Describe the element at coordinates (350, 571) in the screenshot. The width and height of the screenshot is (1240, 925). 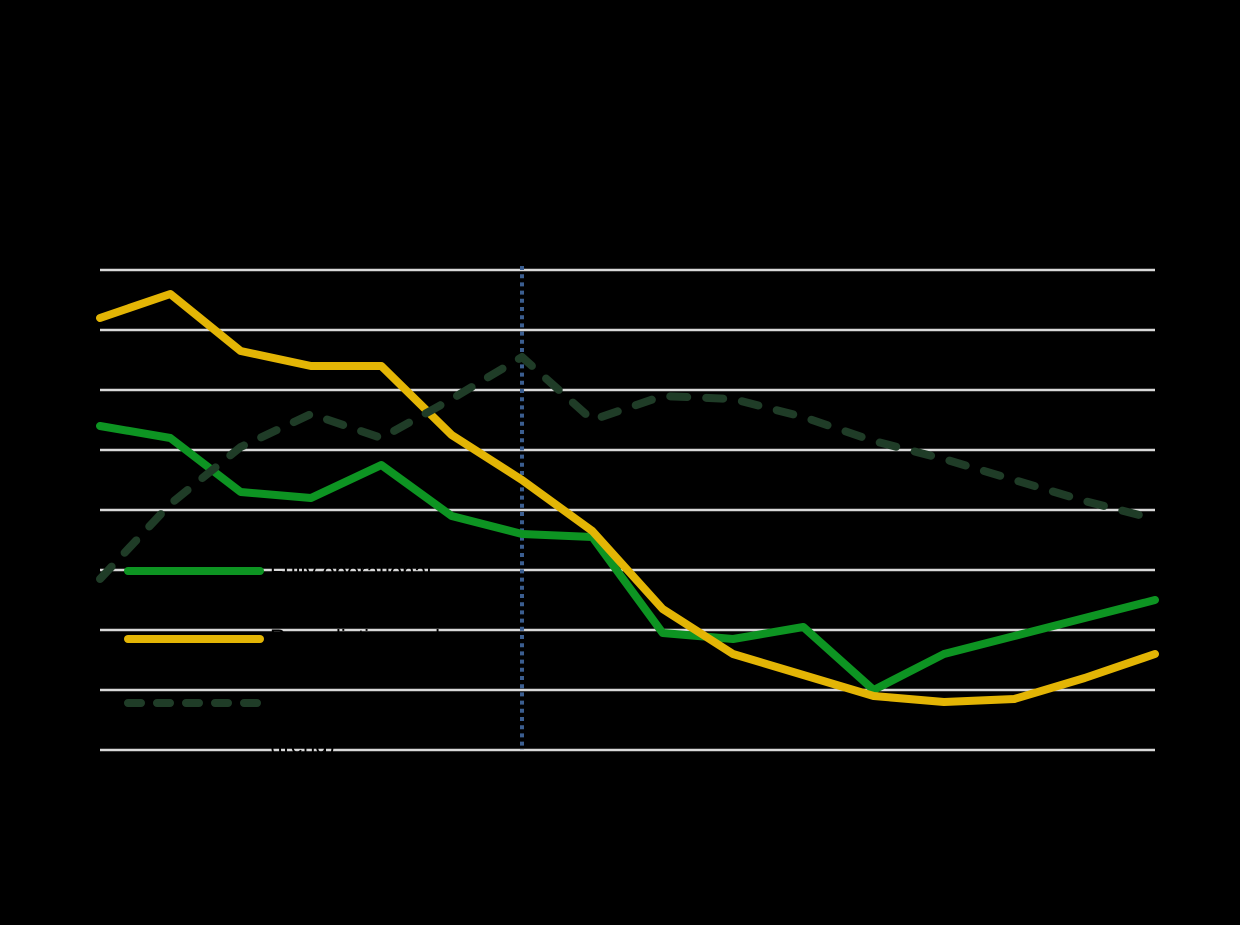
I see `legend-label-fully-operational: Fully operational` at that location.